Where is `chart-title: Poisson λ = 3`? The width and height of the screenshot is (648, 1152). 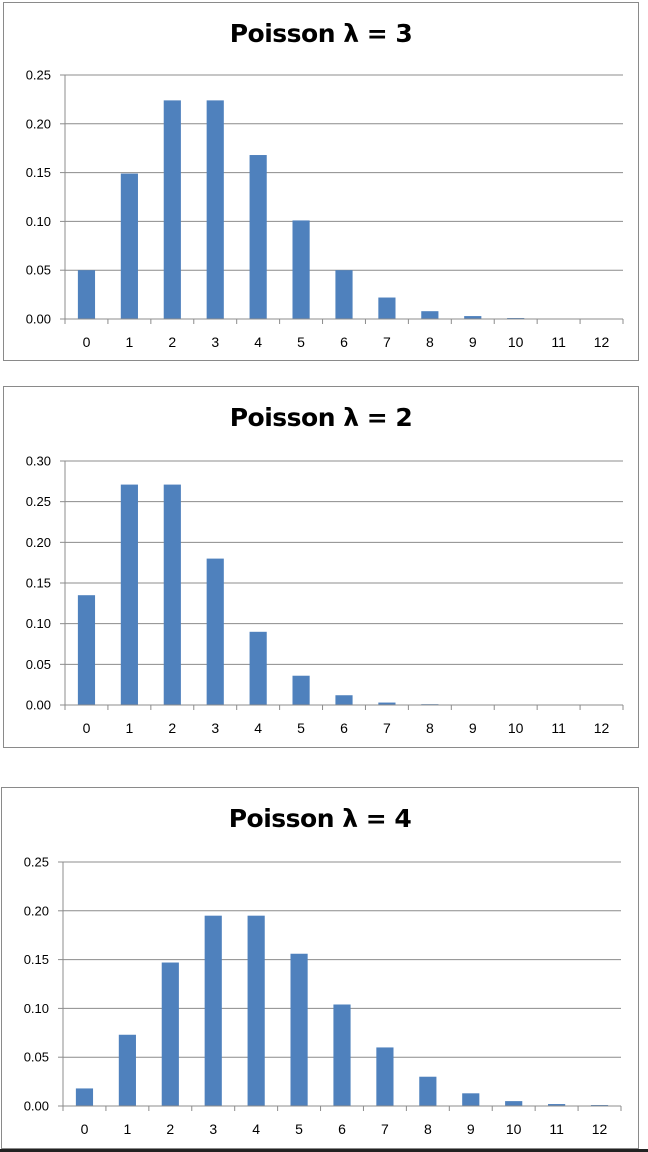 chart-title: Poisson λ = 3 is located at coordinates (321, 33).